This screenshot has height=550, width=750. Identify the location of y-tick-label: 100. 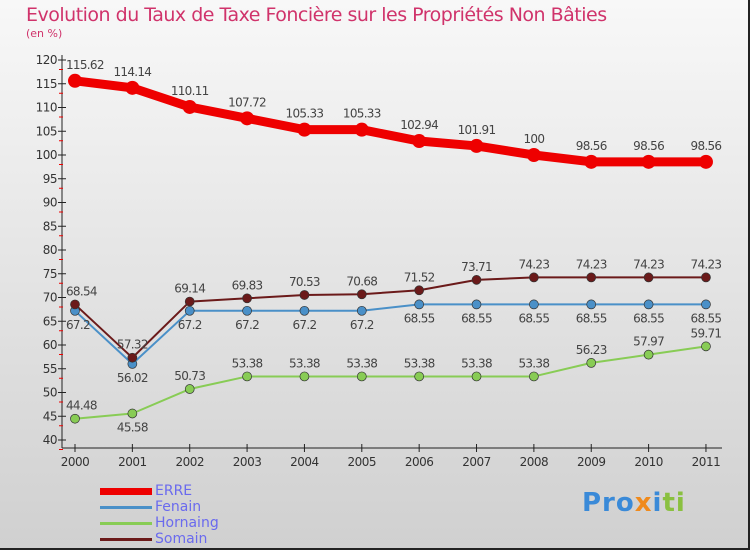
(46, 155).